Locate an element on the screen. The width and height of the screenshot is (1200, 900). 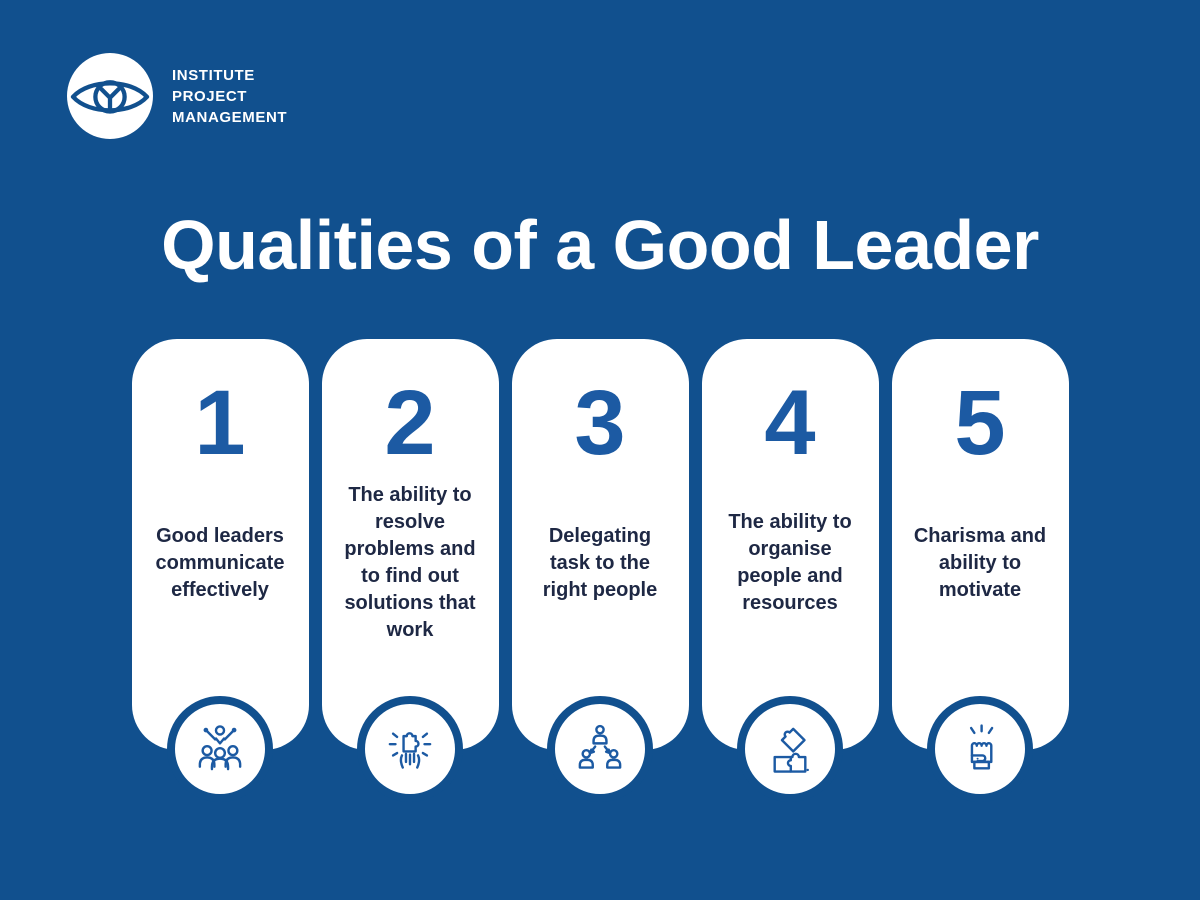
team-cheer-icon is located at coordinates (220, 748).